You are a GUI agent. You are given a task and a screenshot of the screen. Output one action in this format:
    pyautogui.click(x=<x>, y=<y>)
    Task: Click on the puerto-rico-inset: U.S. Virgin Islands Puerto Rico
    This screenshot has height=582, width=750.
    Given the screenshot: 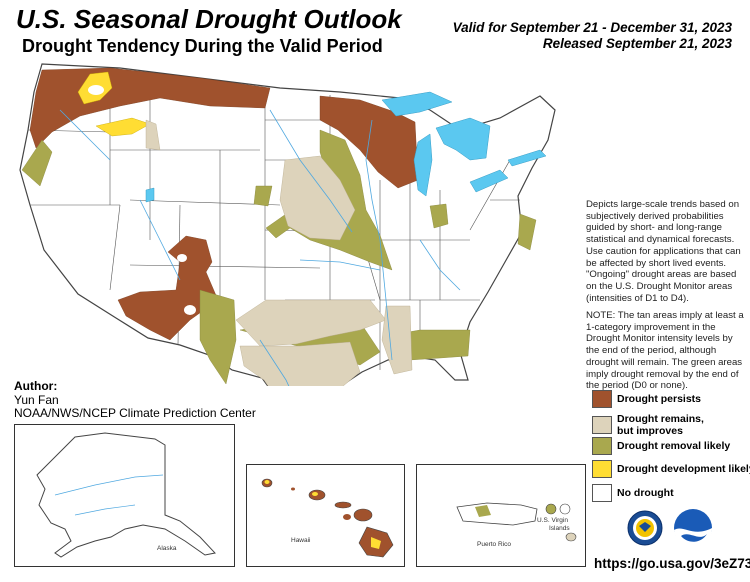 What is the action you would take?
    pyautogui.click(x=501, y=515)
    